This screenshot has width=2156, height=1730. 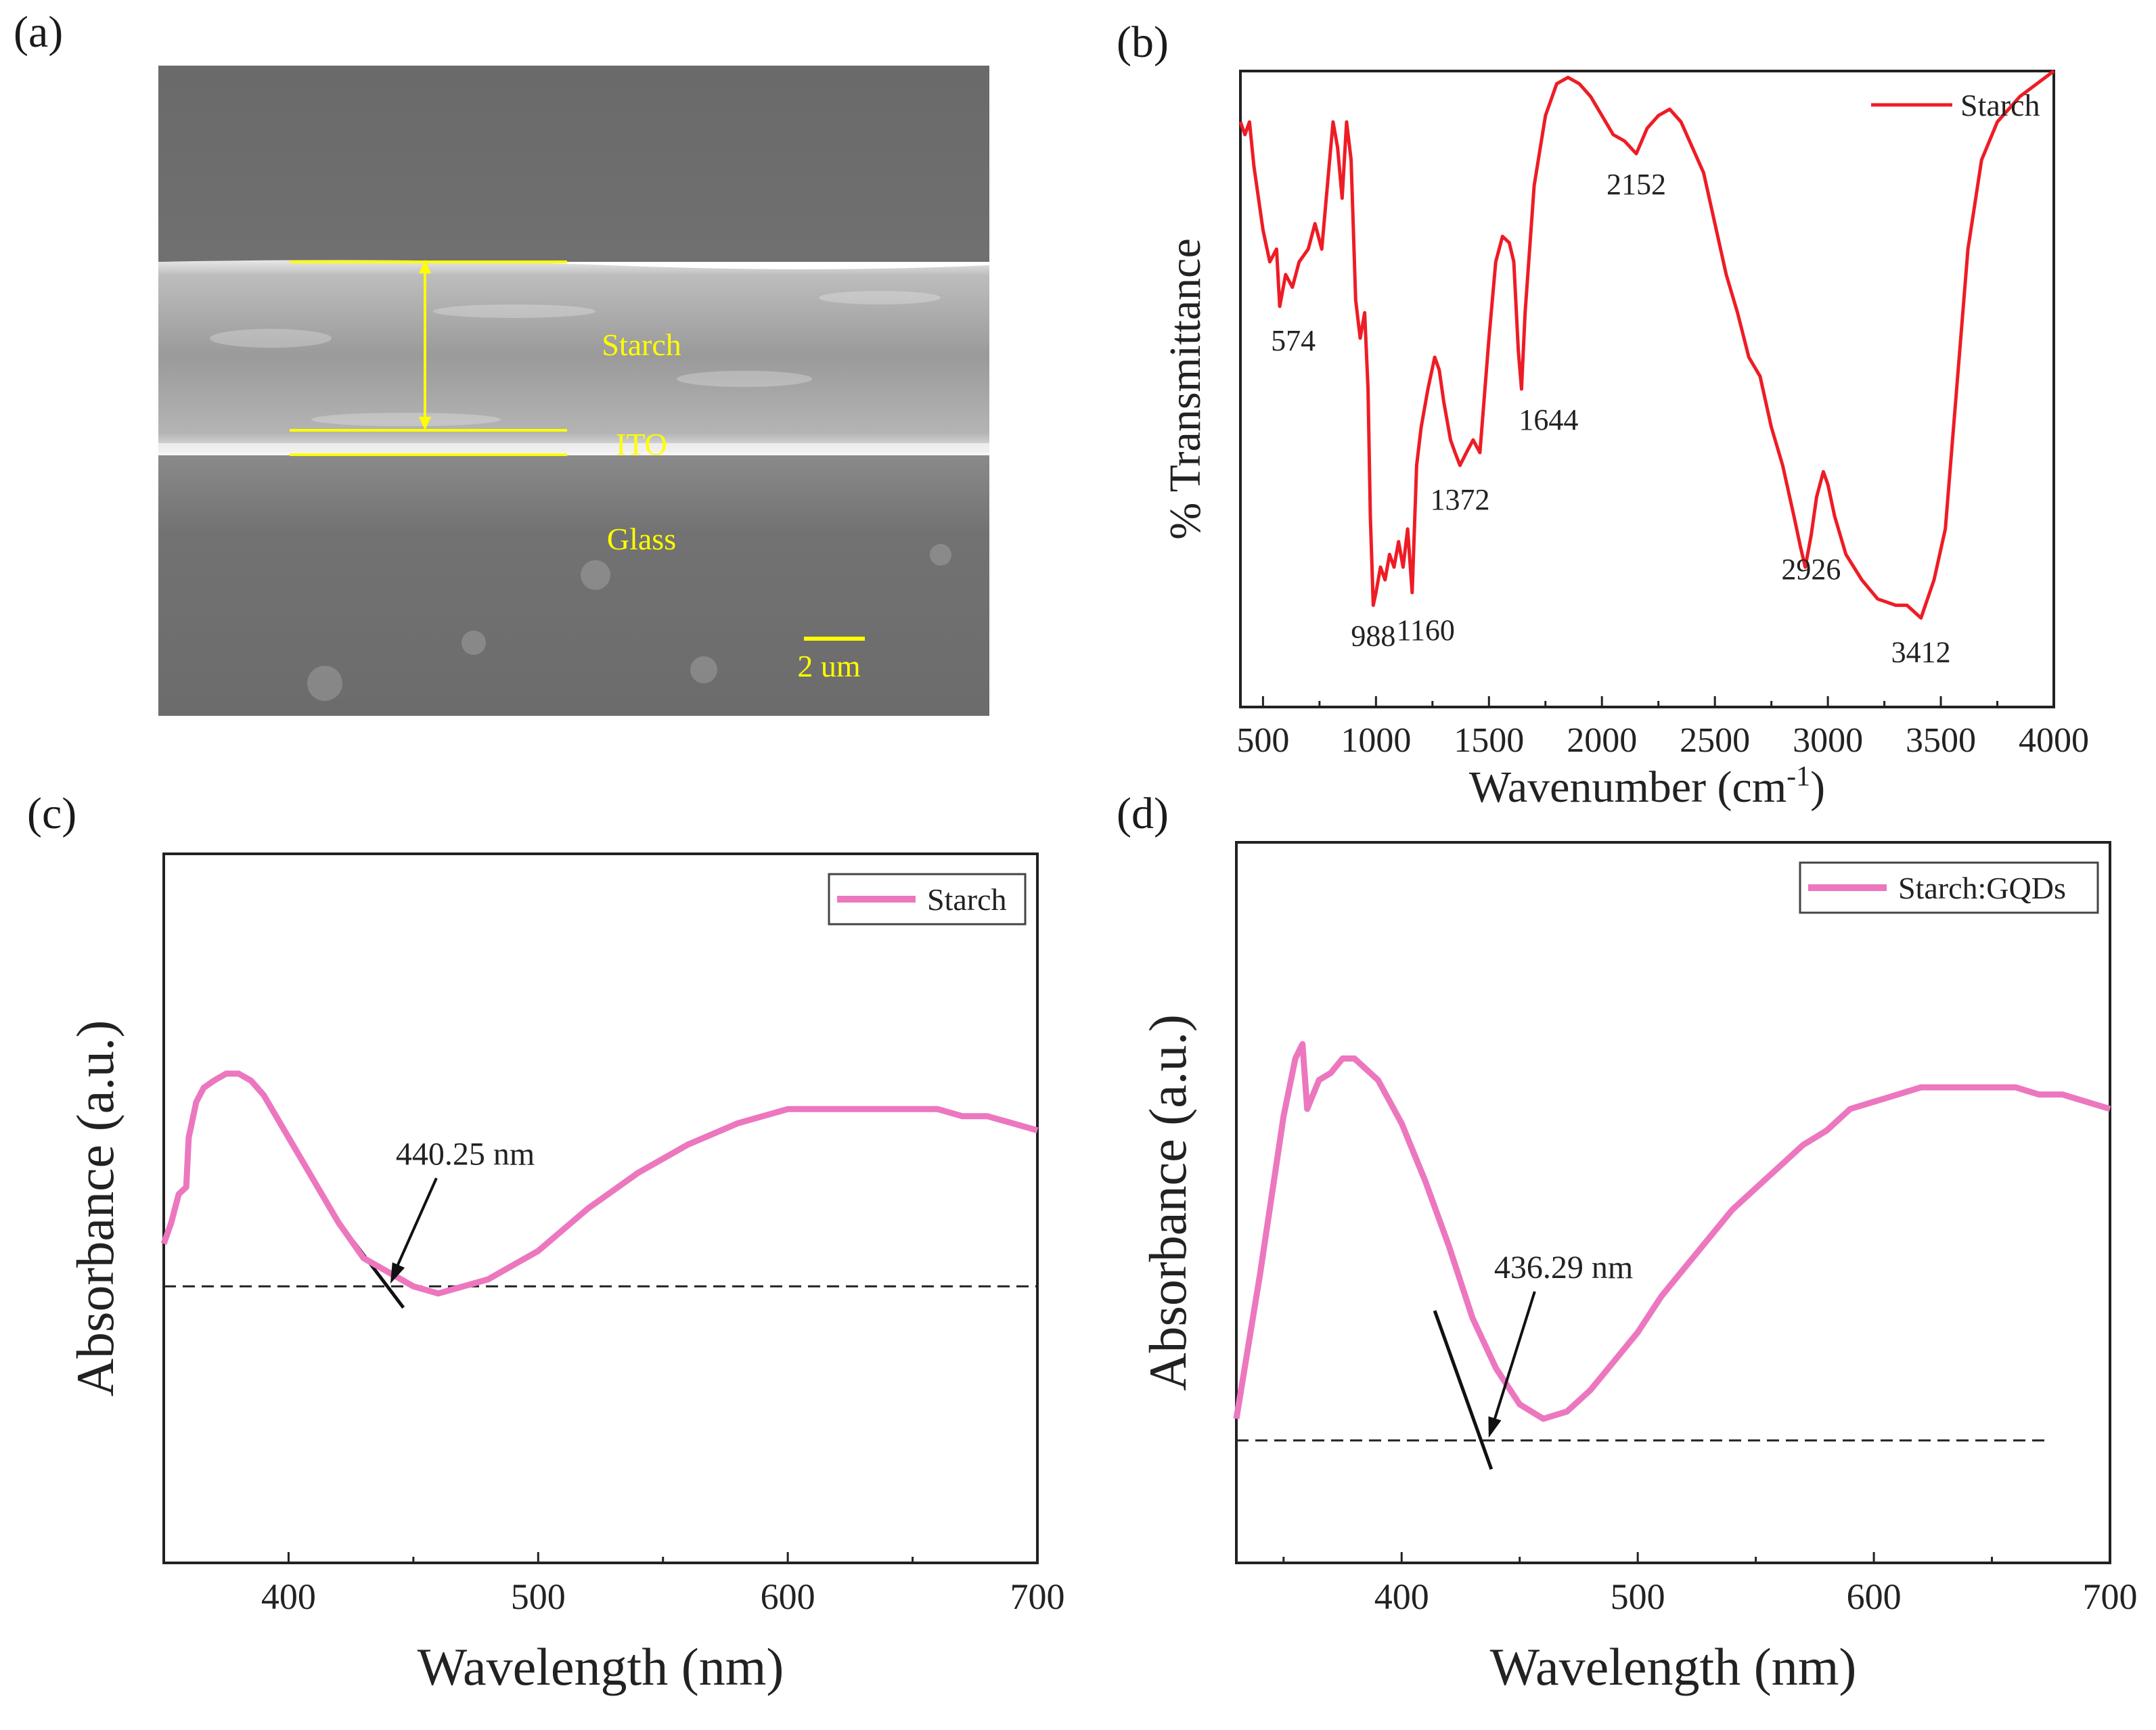 I want to click on panel-label-d: (d), so click(x=1143, y=814).